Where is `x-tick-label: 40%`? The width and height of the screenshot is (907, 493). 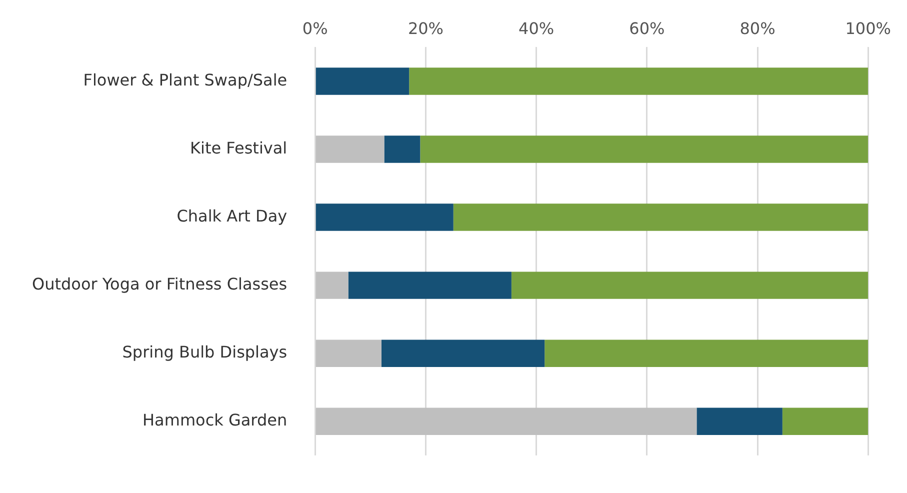 x-tick-label: 40% is located at coordinates (536, 28).